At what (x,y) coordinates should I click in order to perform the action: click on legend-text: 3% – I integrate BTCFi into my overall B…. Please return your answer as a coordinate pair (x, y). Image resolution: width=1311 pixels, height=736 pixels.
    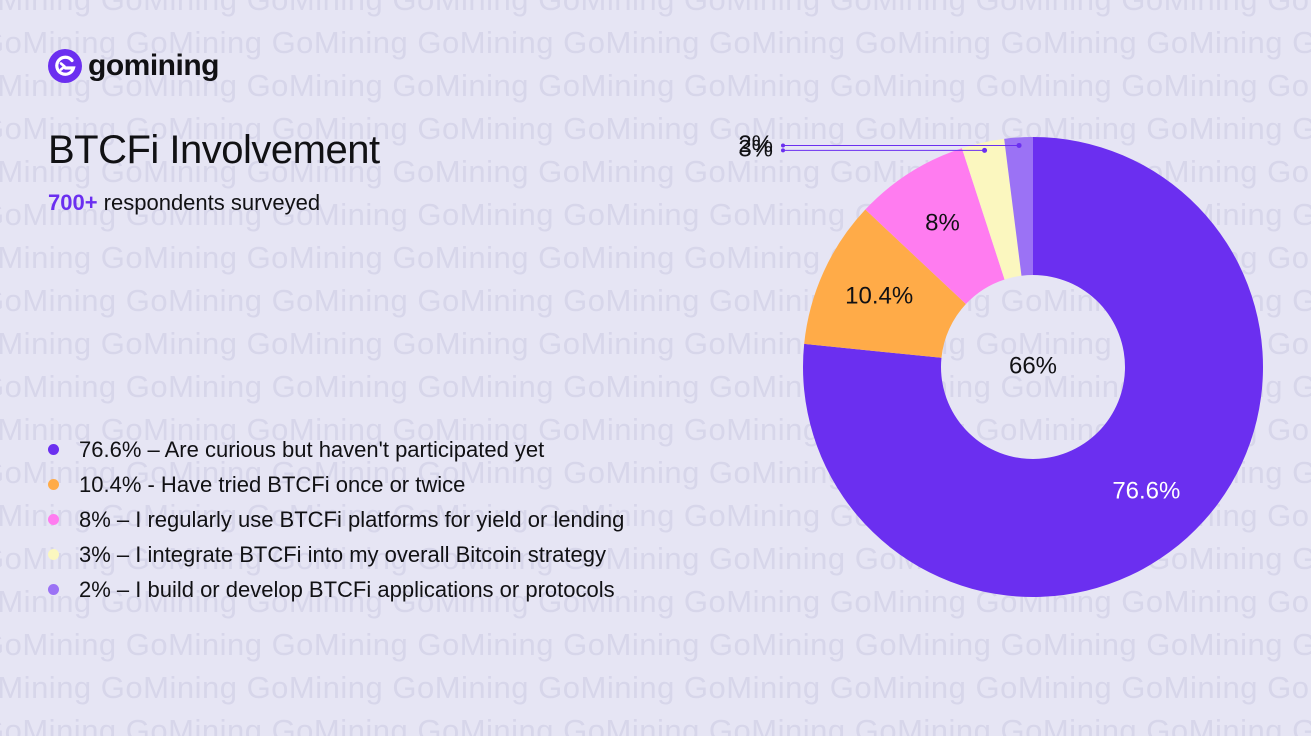
    Looking at the image, I should click on (342, 554).